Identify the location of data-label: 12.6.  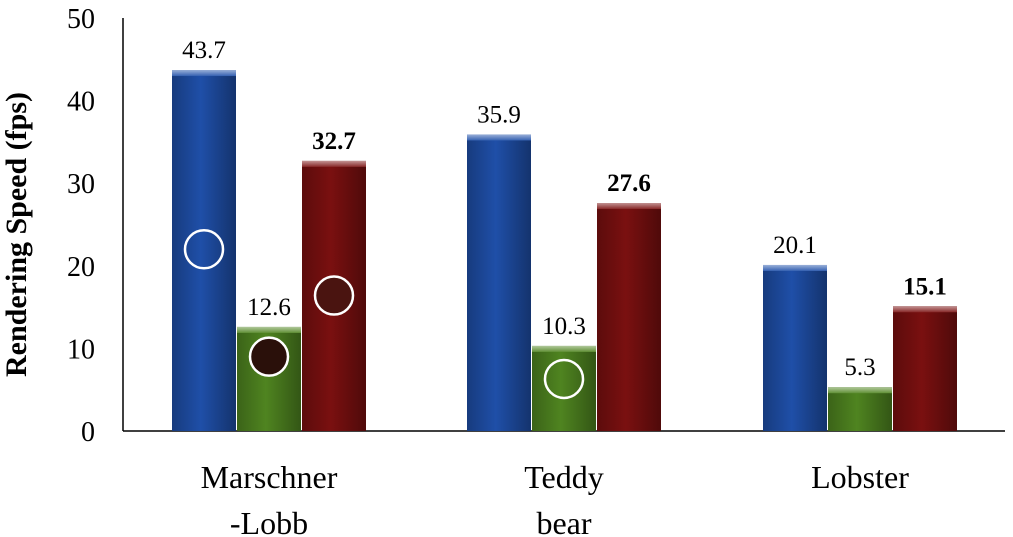
(269, 307).